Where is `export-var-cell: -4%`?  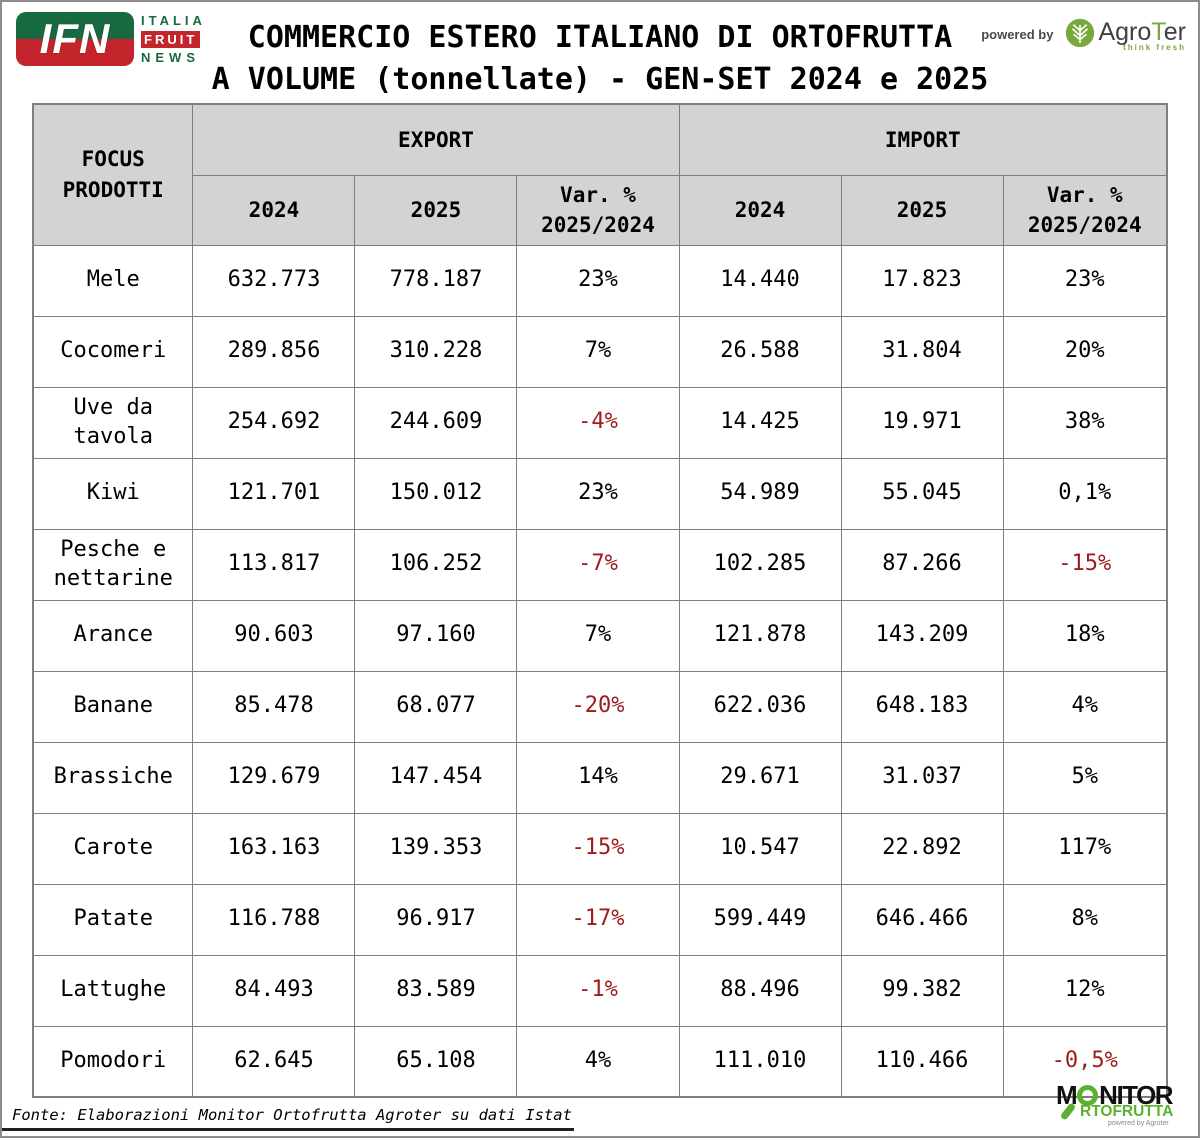 export-var-cell: -4% is located at coordinates (598, 422).